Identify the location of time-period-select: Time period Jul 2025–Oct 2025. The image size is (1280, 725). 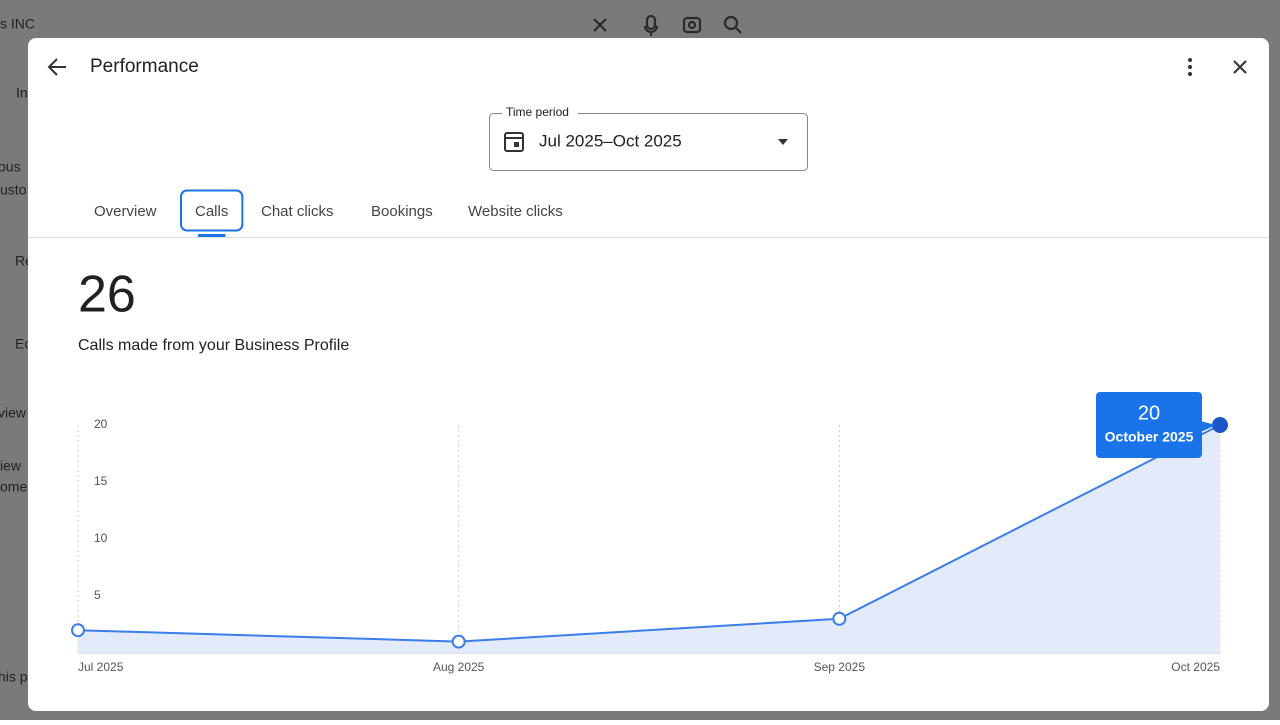
(648, 138).